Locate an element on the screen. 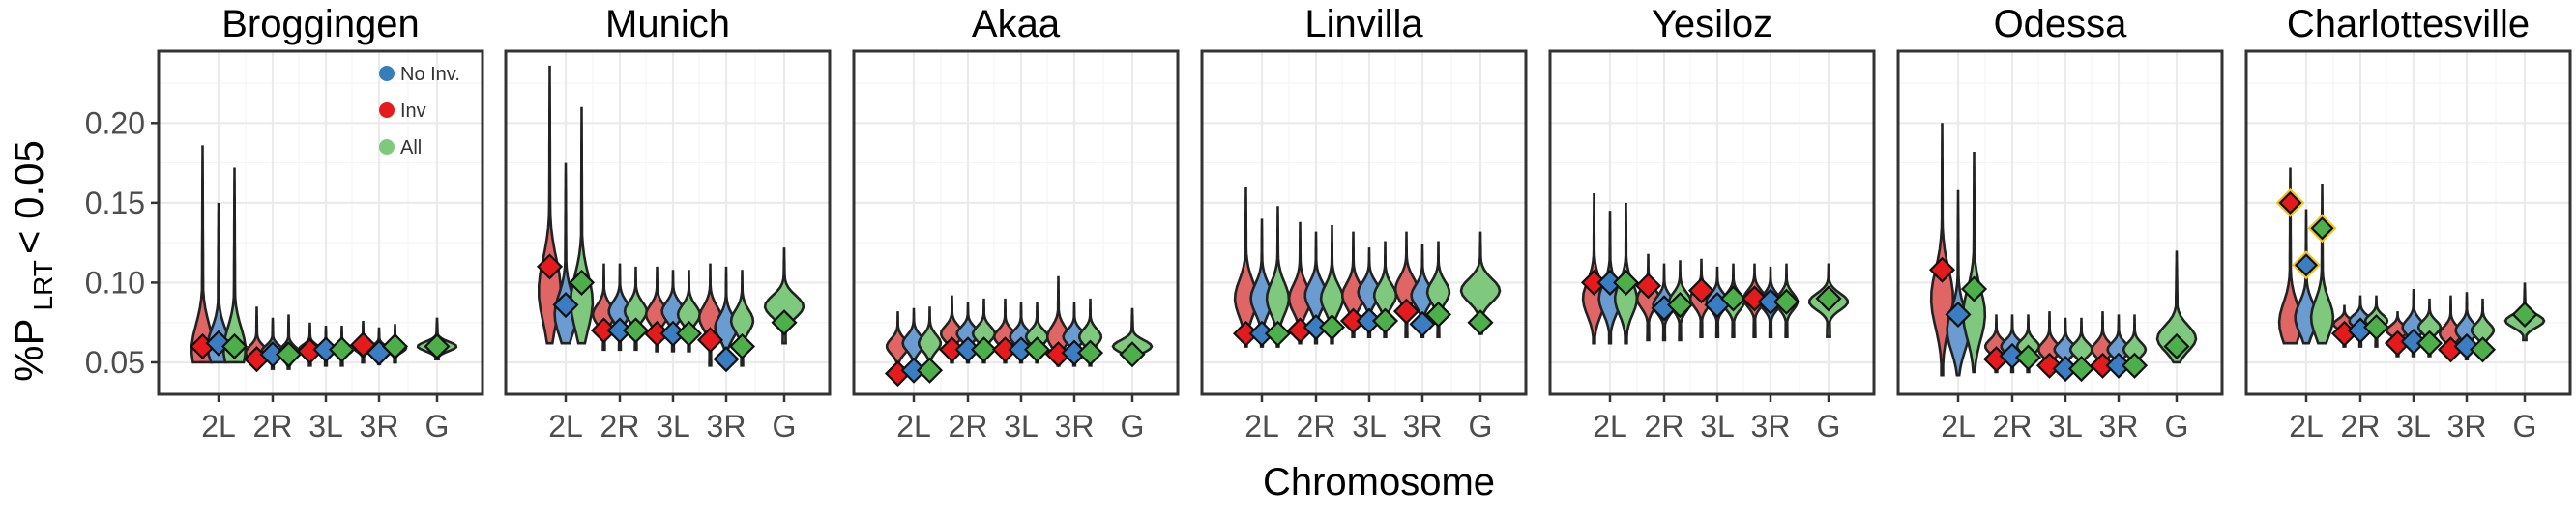 This screenshot has height=517, width=2576. panel-title: Broggingen is located at coordinates (320, 24).